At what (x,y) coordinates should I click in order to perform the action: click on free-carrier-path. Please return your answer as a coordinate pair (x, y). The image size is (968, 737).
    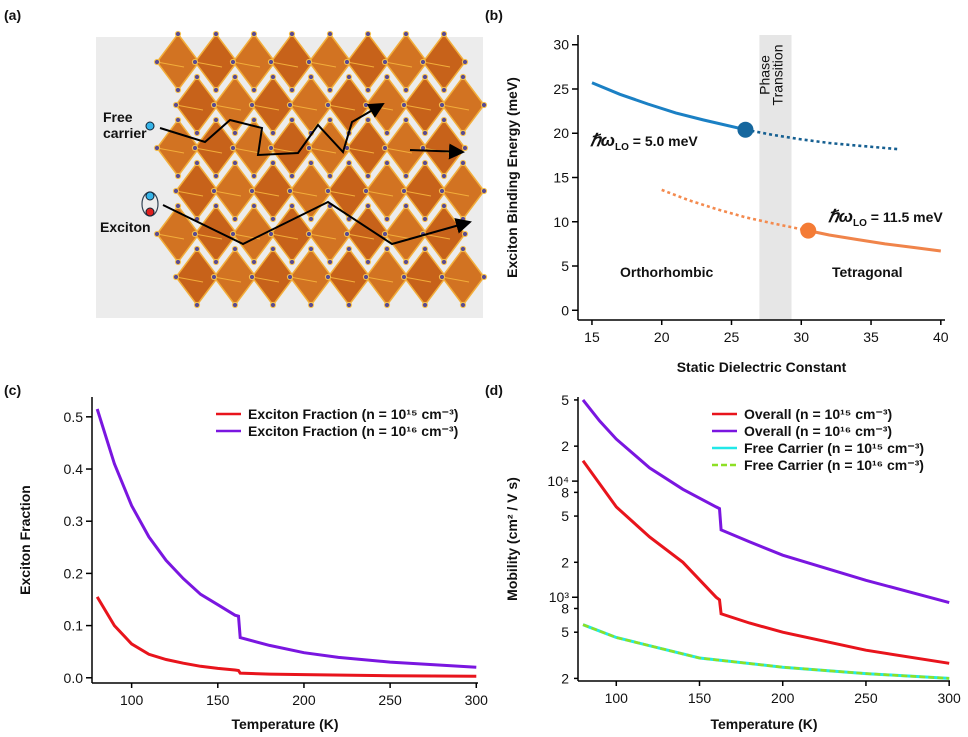
    Looking at the image, I should click on (272, 129).